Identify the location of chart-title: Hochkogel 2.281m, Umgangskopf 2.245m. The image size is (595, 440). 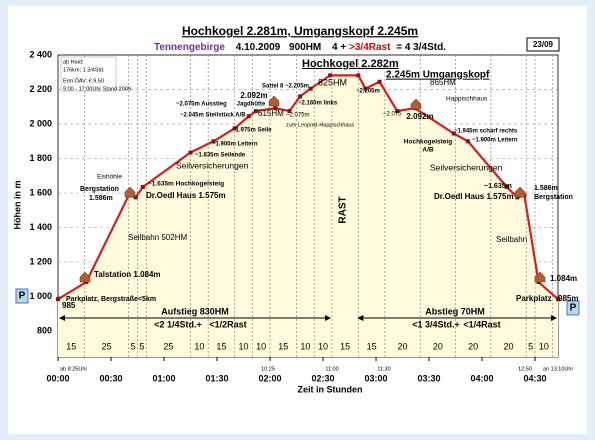
(300, 31).